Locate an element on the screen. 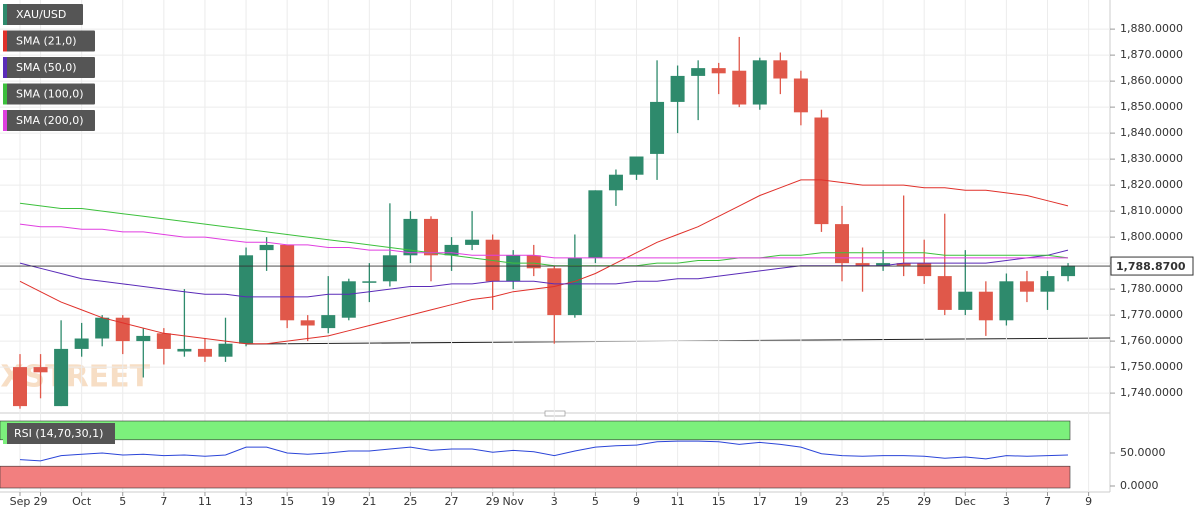 The width and height of the screenshot is (1194, 513). y-tick-label: 1,860.0000 is located at coordinates (1151, 80).